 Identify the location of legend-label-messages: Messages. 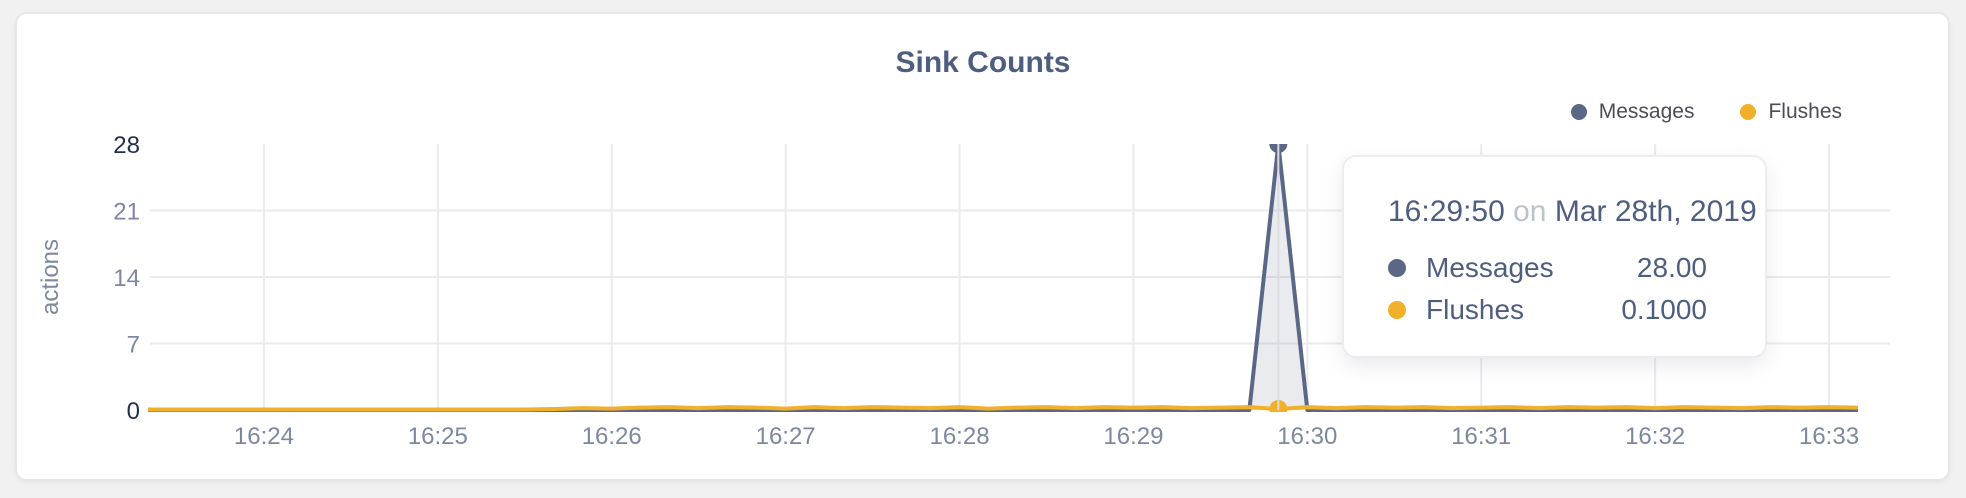
(1646, 111).